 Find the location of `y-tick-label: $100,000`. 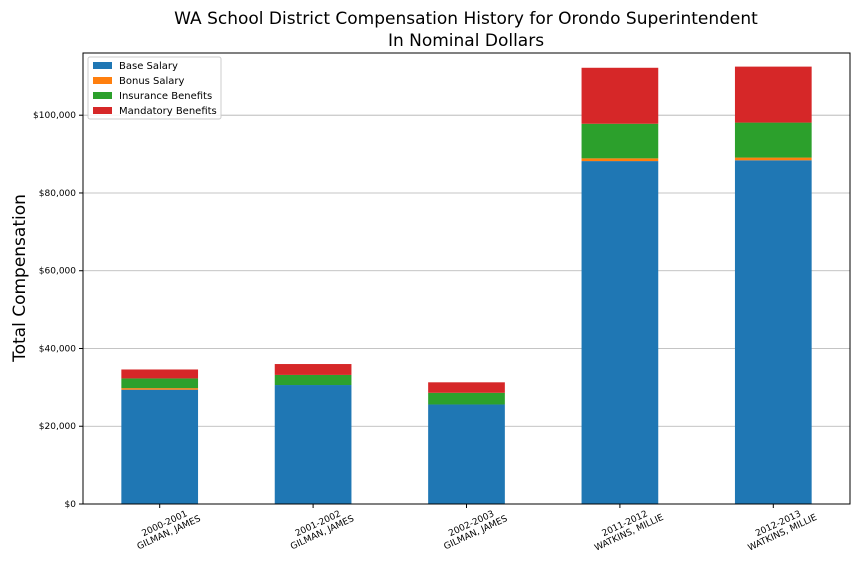

y-tick-label: $100,000 is located at coordinates (54, 116).